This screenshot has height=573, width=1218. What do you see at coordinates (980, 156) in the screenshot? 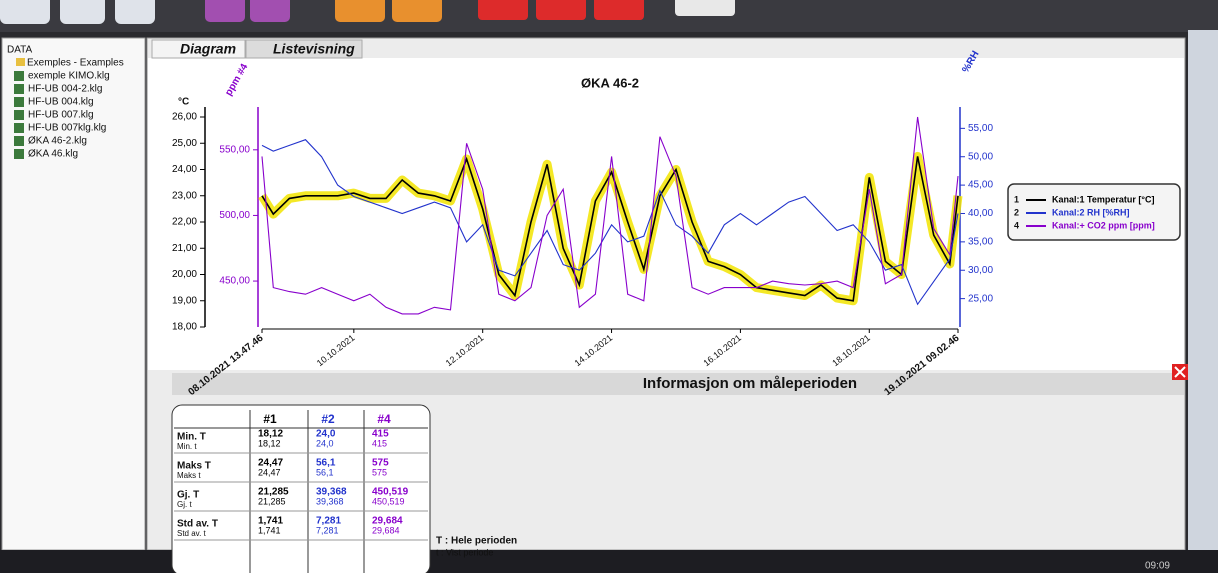
I see `tick-label: 50,00` at bounding box center [980, 156].